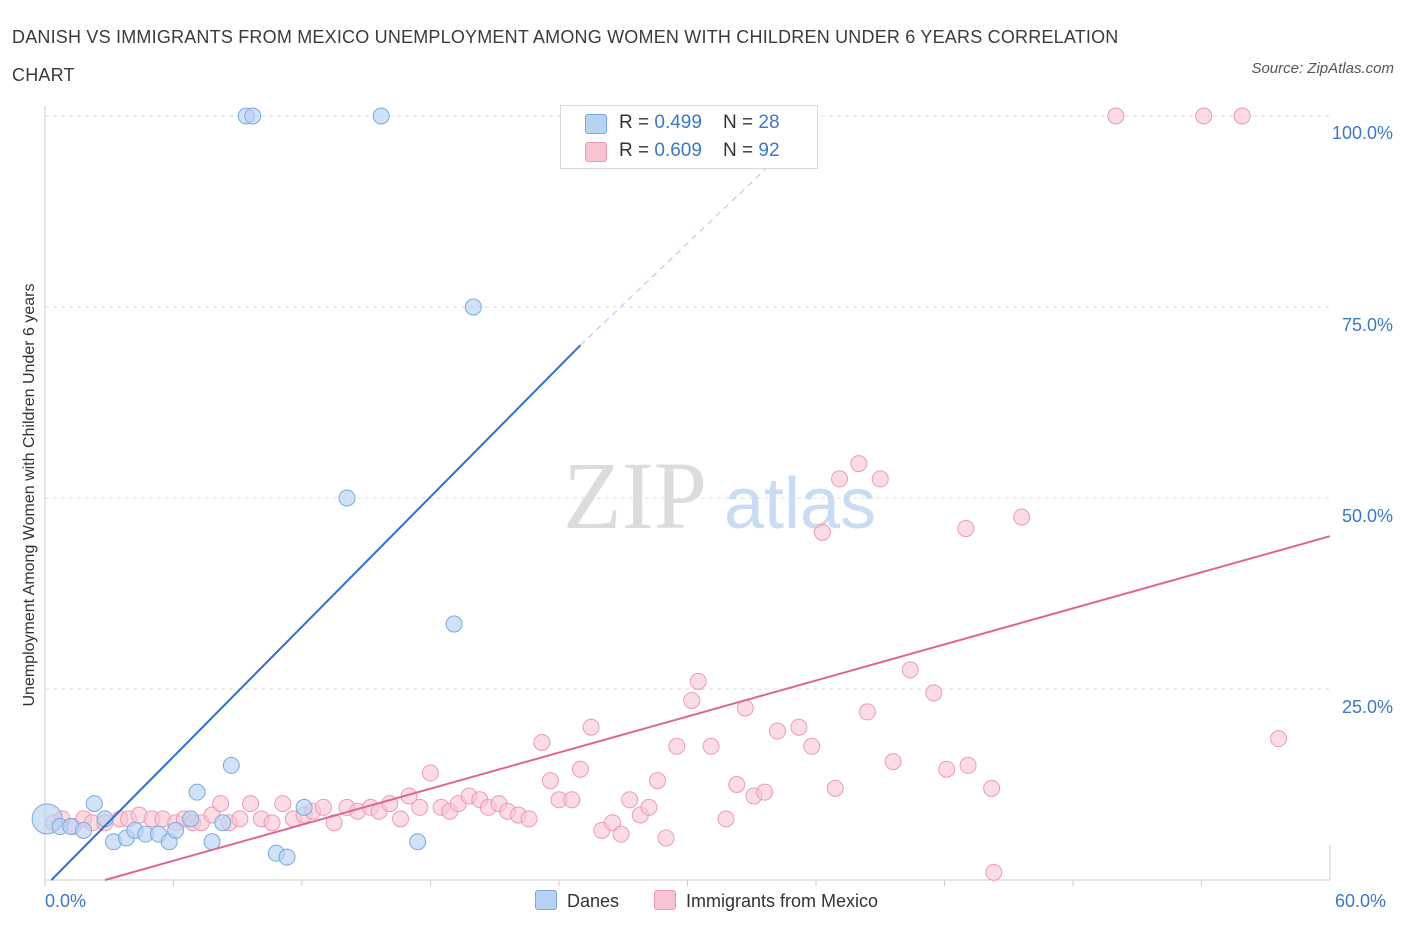  Describe the element at coordinates (741, 150) in the screenshot. I see `mexico-n-label: N =` at that location.